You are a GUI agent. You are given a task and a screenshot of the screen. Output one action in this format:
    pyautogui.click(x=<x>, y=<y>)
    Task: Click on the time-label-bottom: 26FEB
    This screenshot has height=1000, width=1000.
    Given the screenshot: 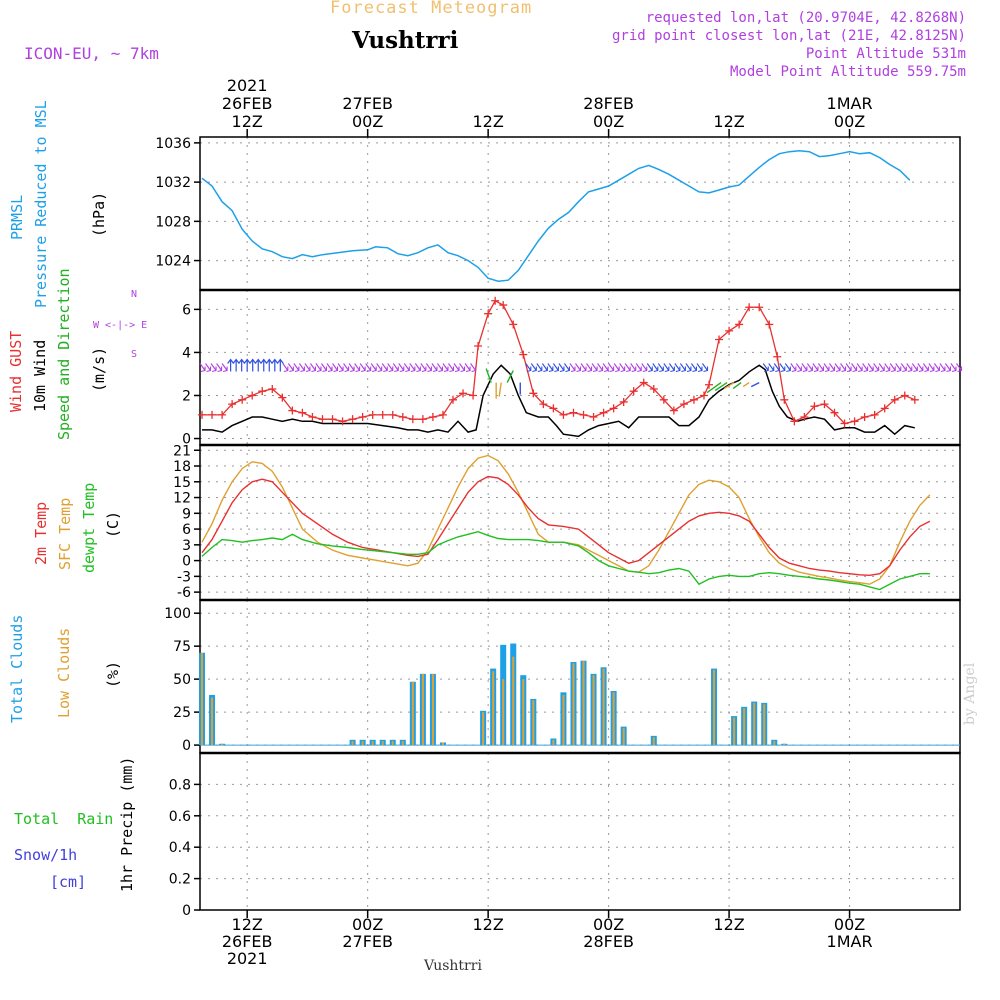 What is the action you would take?
    pyautogui.click(x=247, y=941)
    